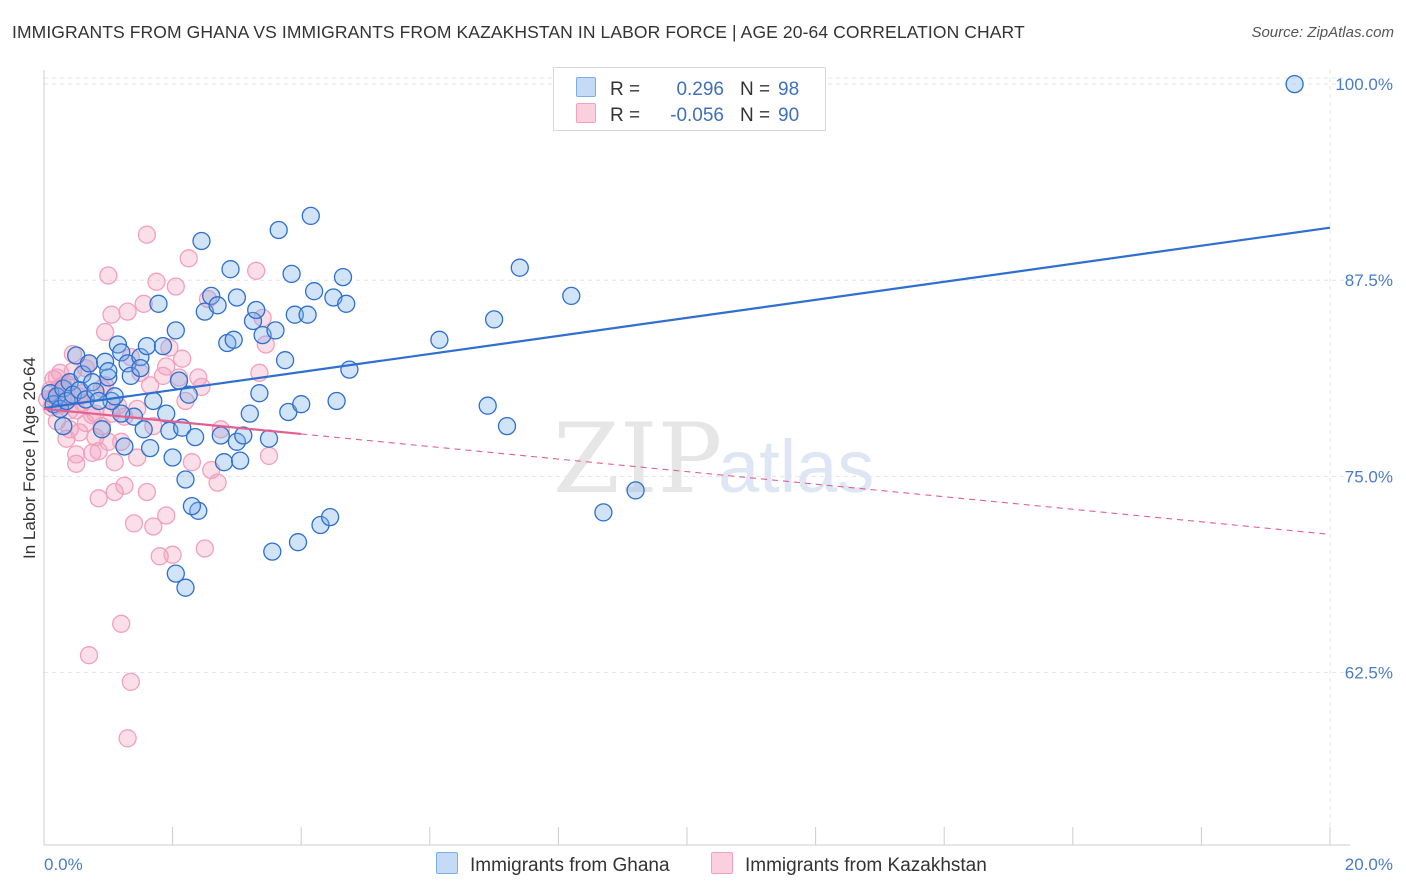 This screenshot has width=1406, height=892. I want to click on ghana-r-label: R =, so click(625, 89).